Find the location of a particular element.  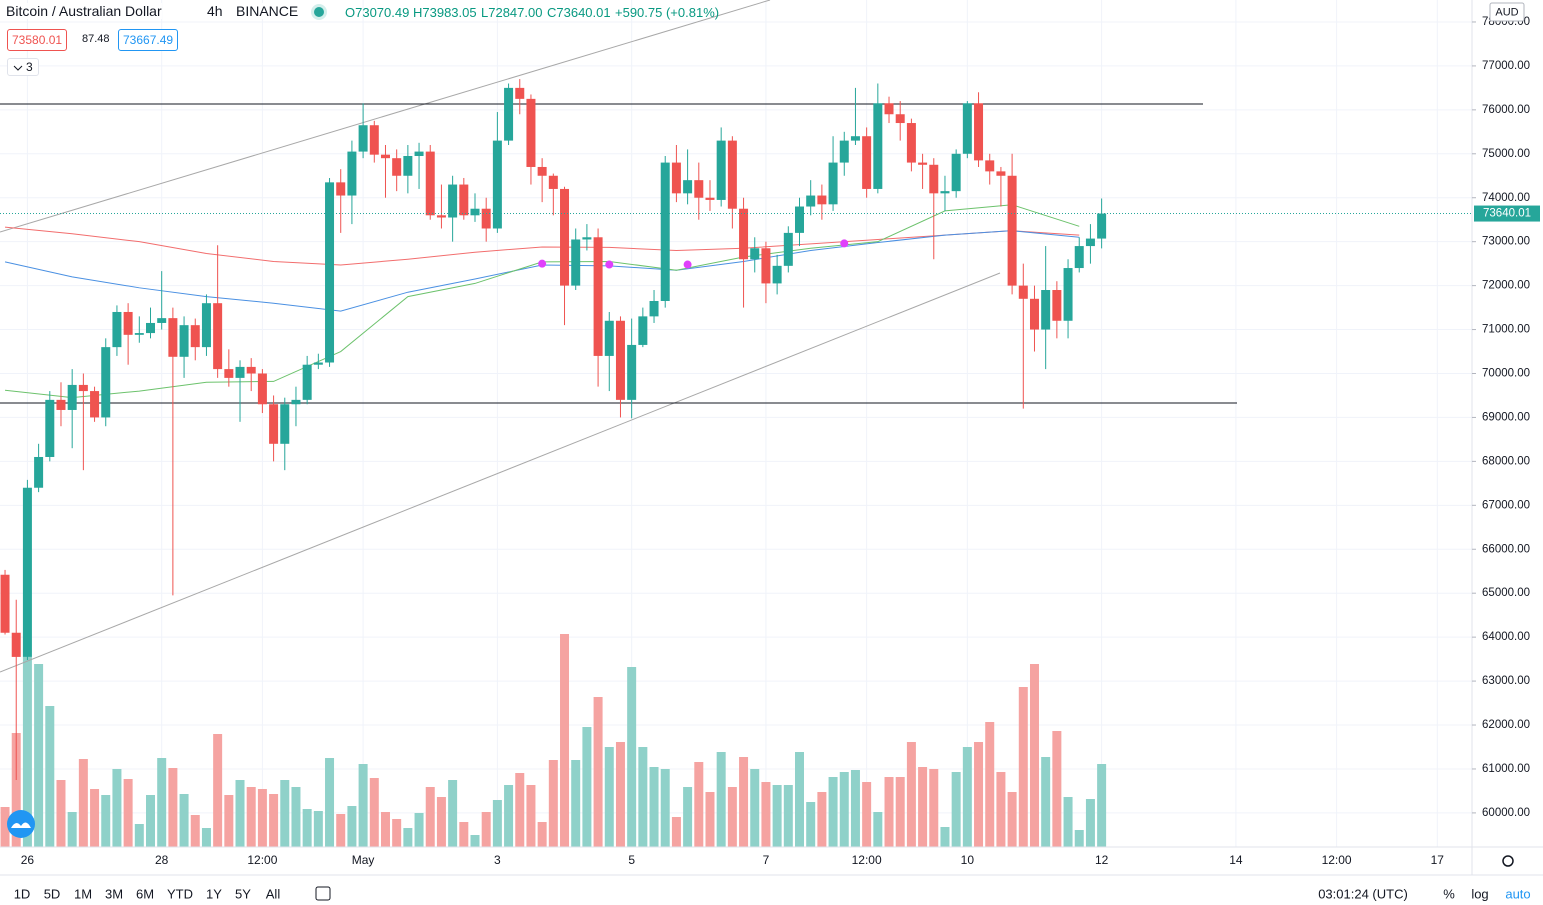

y-tick-label: 77000.00 is located at coordinates (1506, 66).